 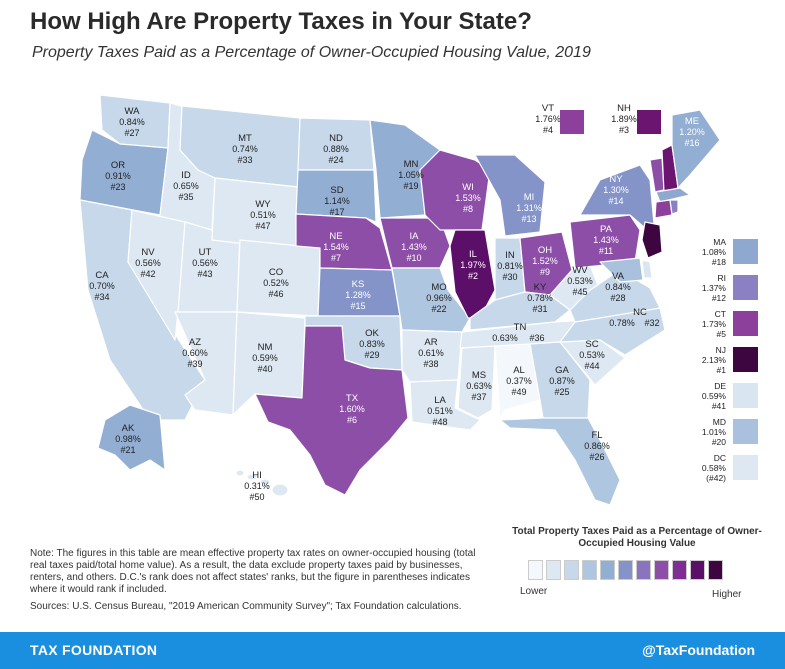 I want to click on label-AL: AL, so click(x=519, y=370).